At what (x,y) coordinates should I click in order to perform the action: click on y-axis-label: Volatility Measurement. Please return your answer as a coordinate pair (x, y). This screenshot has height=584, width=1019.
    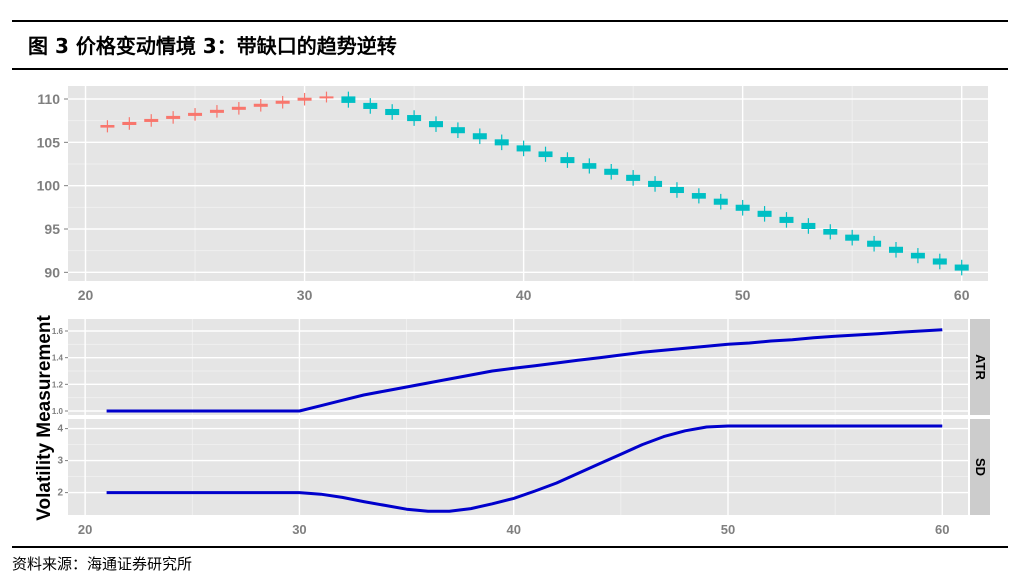
    Looking at the image, I should click on (44, 418).